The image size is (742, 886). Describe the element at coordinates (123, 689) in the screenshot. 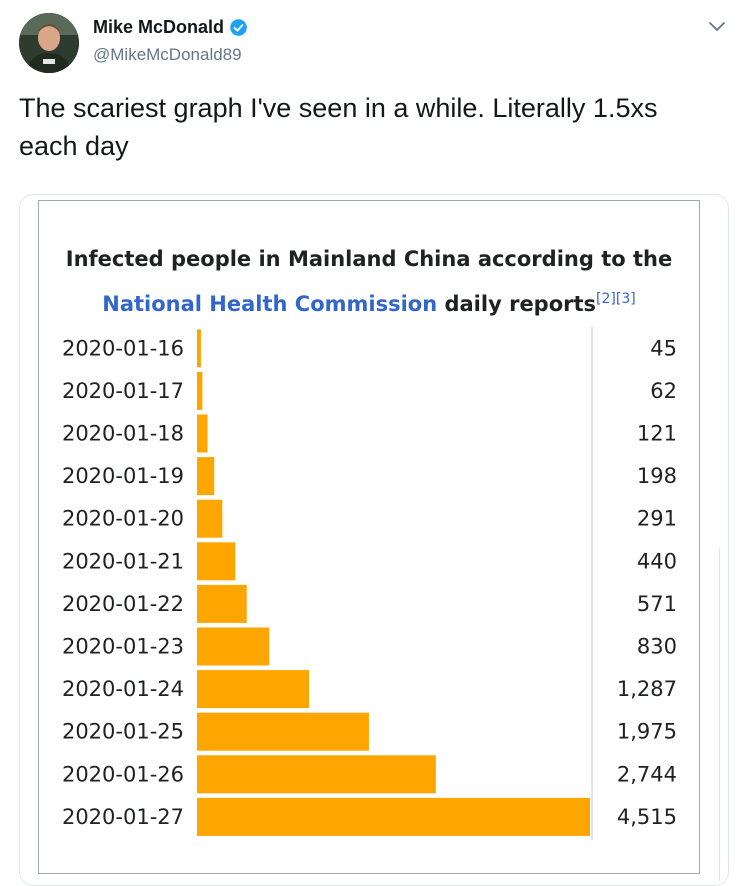

I see `date-label: 2020-01-24` at that location.